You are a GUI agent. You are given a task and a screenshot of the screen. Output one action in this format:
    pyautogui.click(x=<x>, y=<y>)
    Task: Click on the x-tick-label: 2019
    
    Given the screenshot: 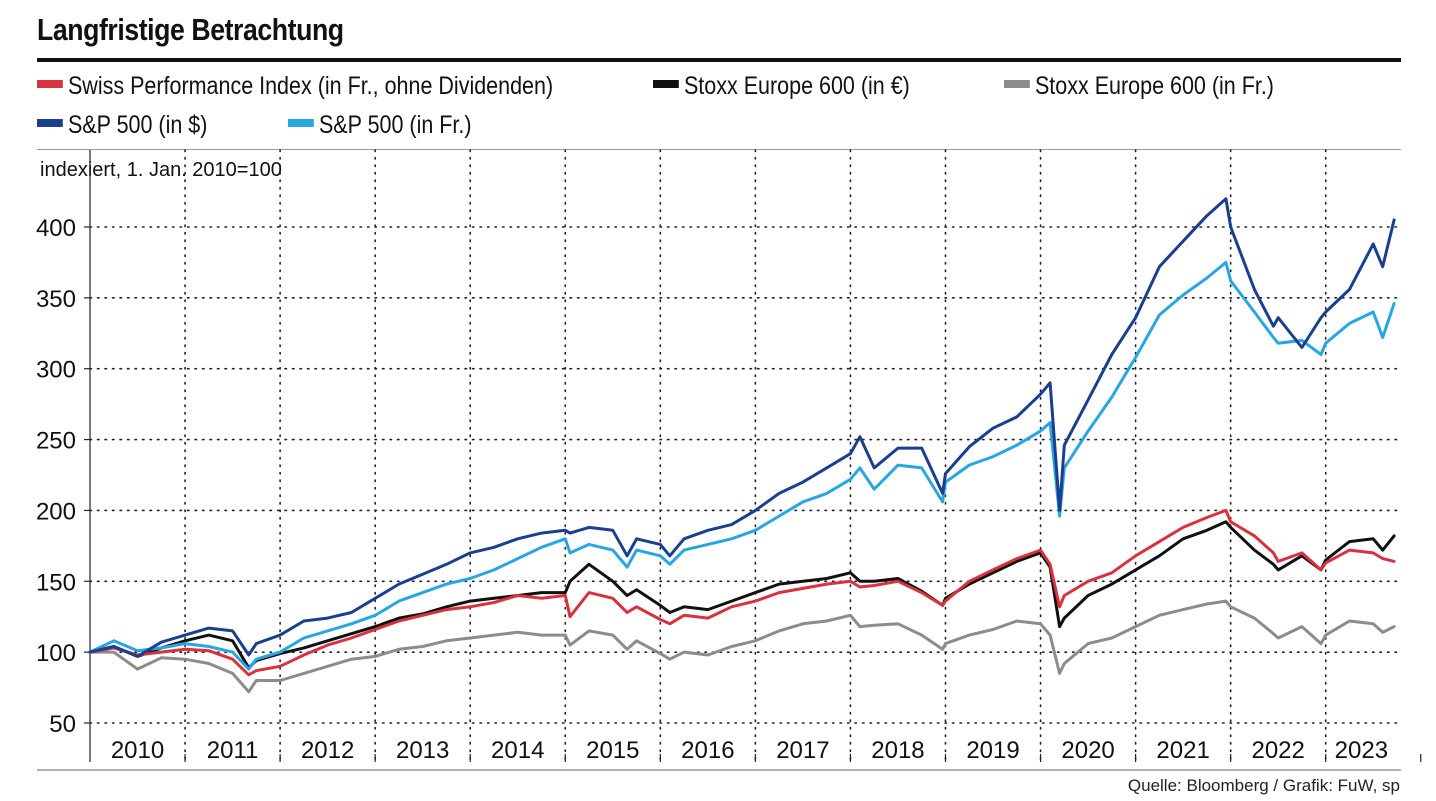 What is the action you would take?
    pyautogui.click(x=992, y=750)
    